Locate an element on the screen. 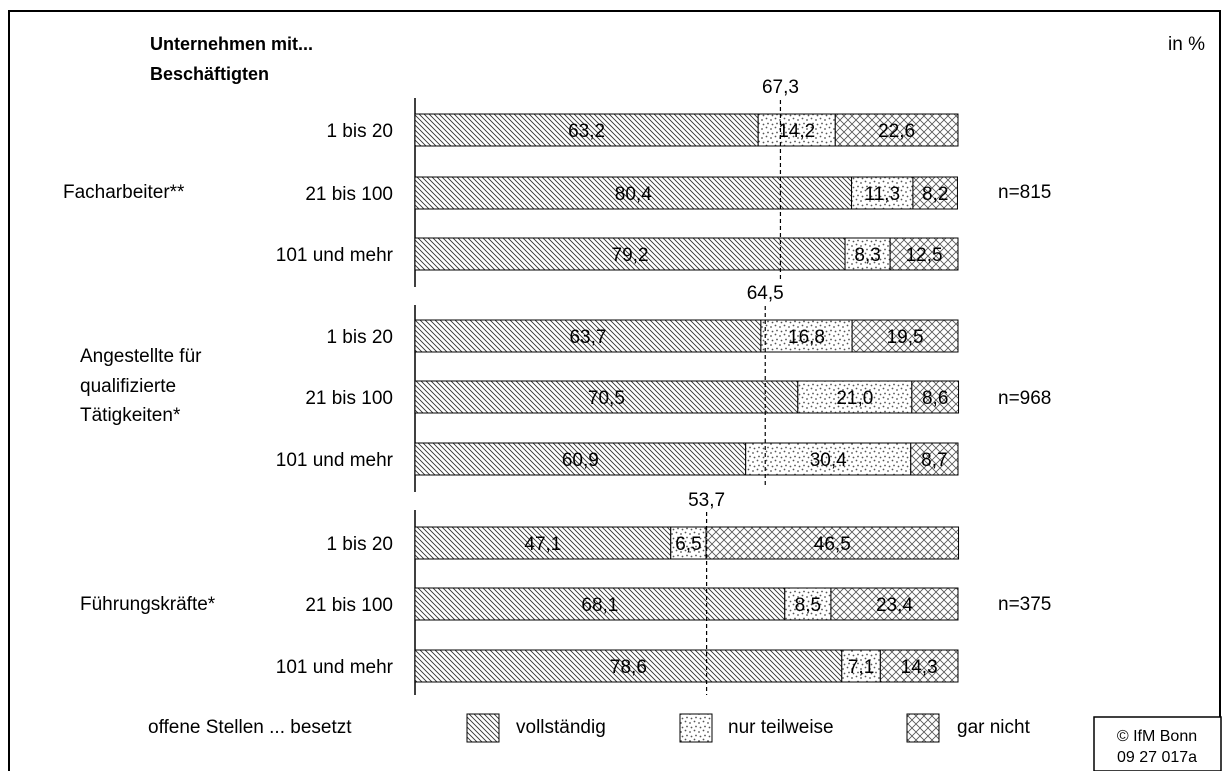  group-label: Facharbeiter** is located at coordinates (124, 192).